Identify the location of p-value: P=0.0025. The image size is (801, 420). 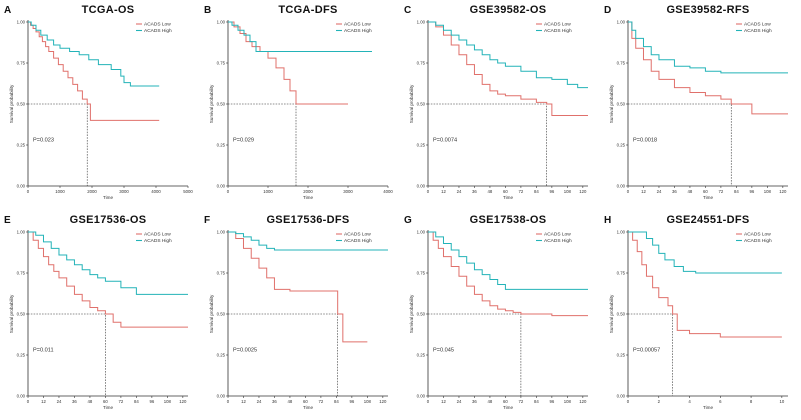
(245, 351).